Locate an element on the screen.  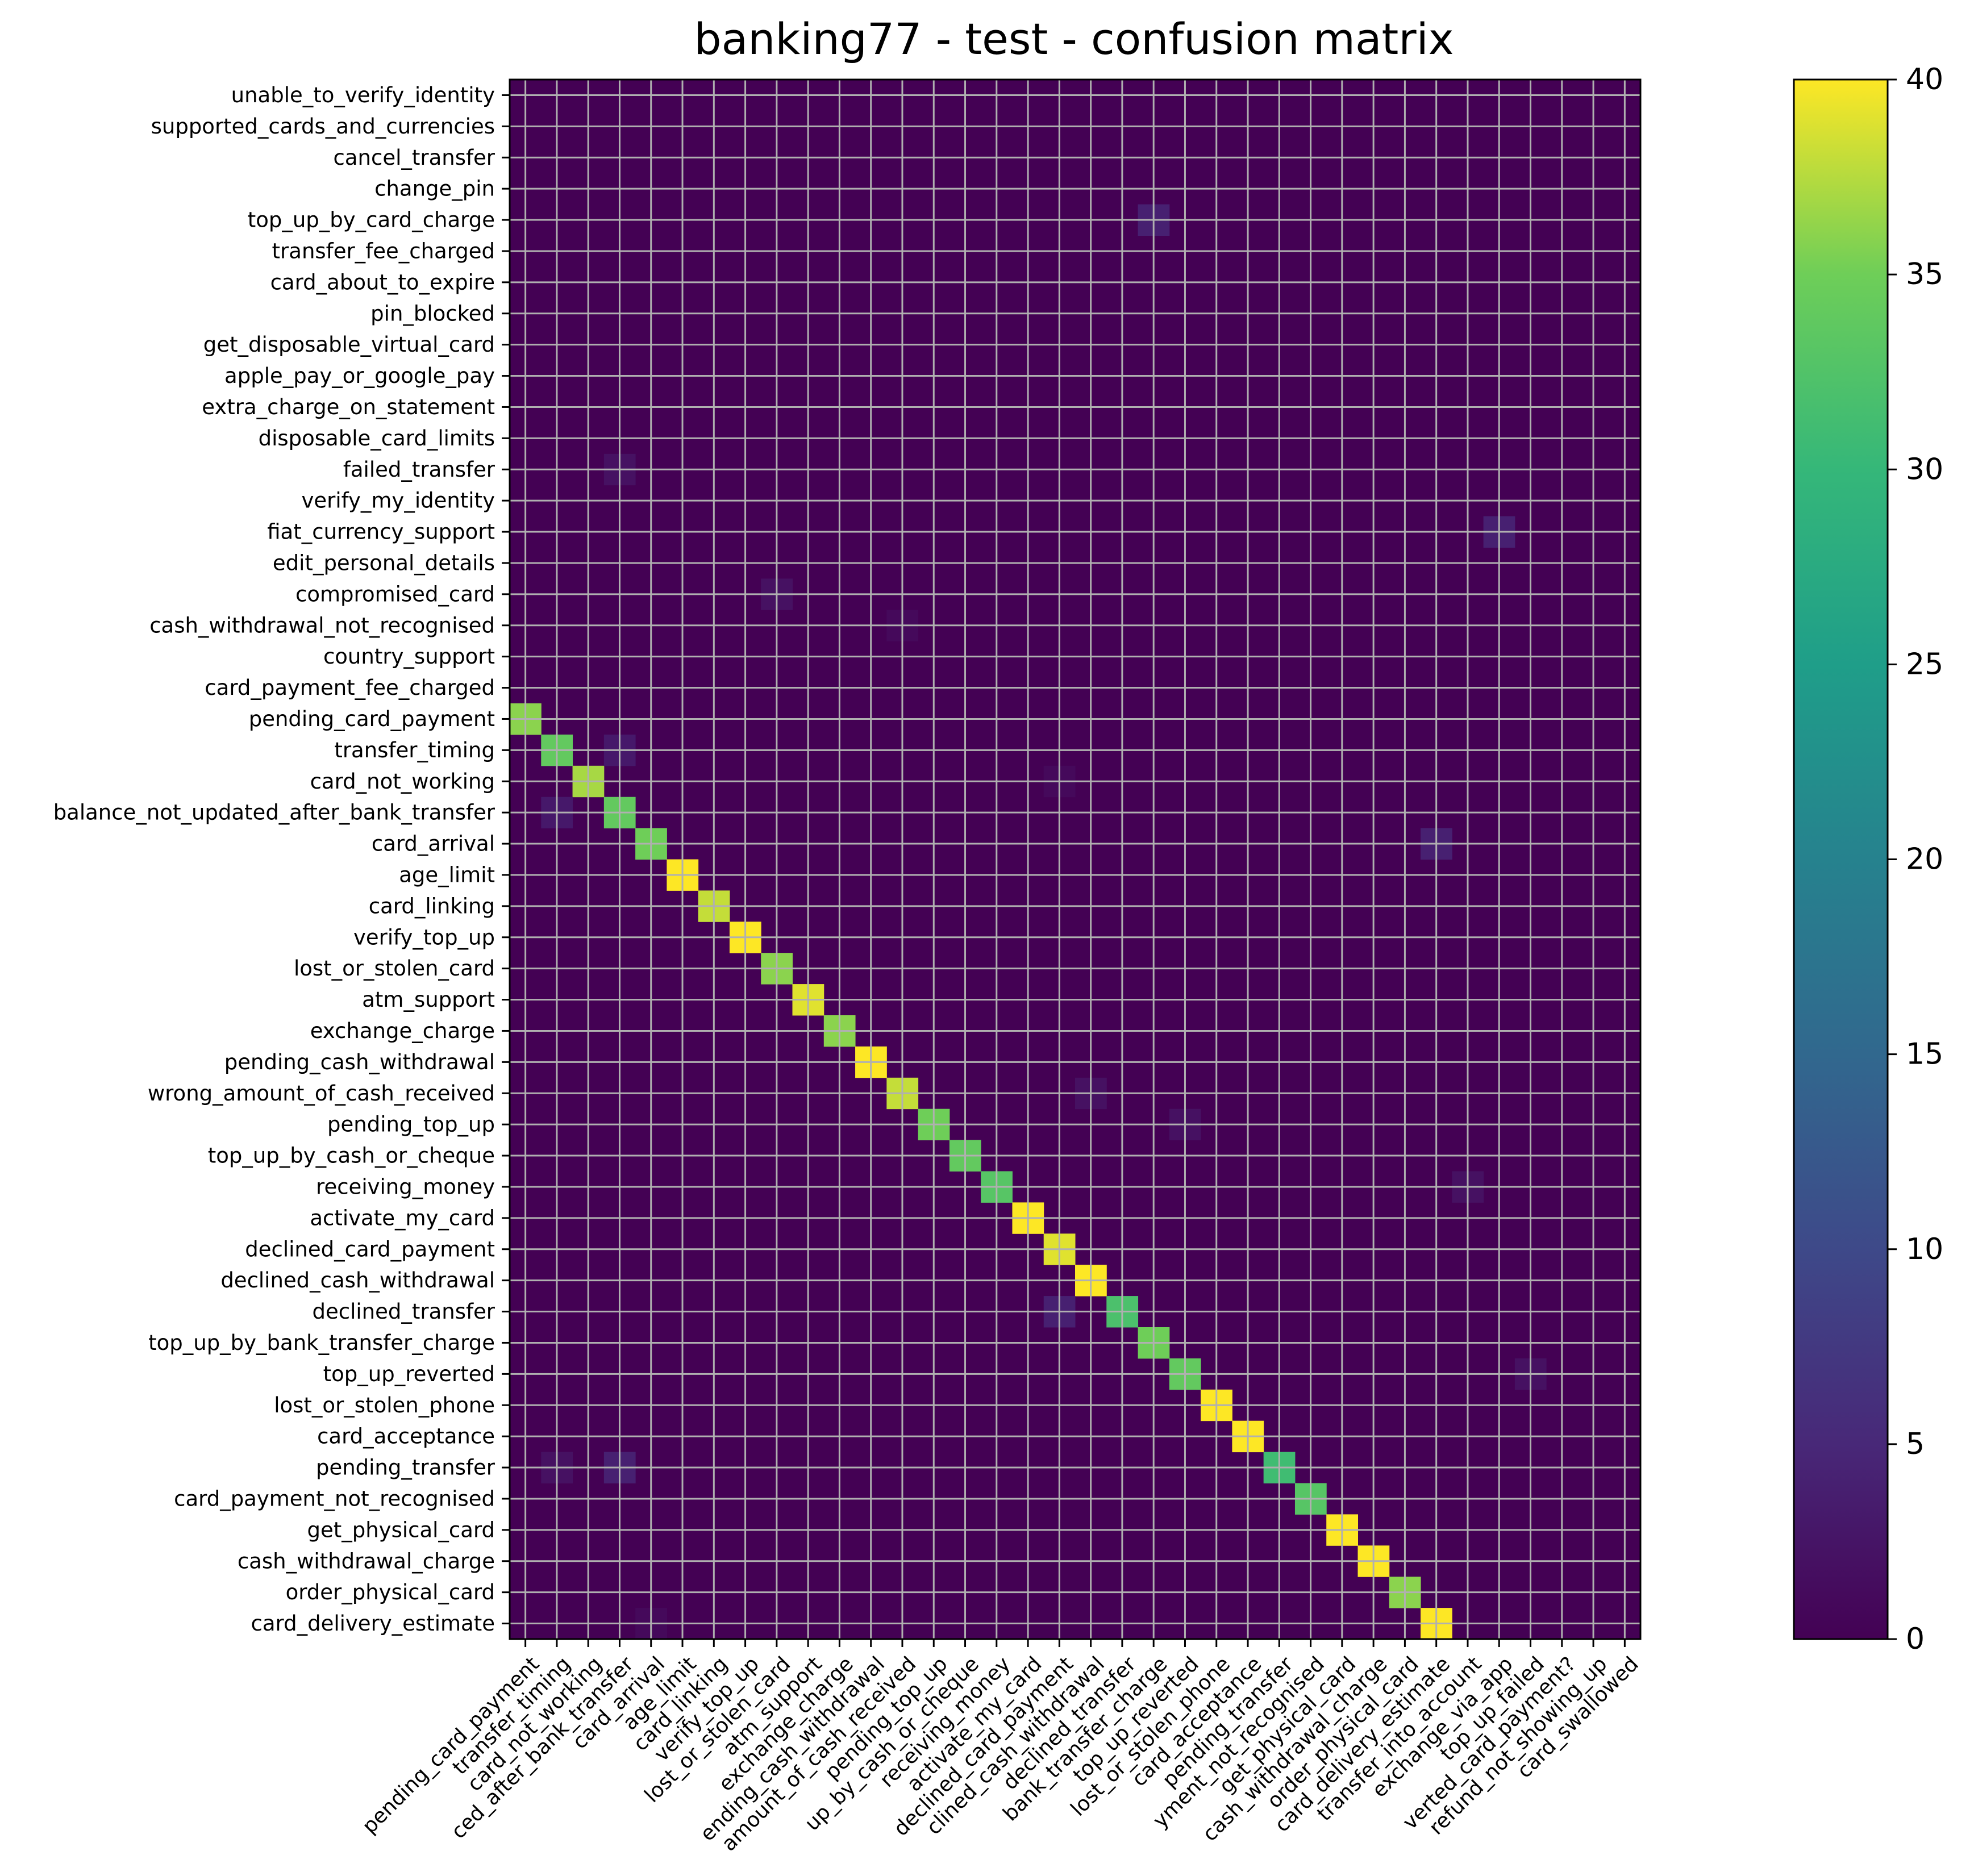
y-tick-label: transfer_timing is located at coordinates (414, 750).